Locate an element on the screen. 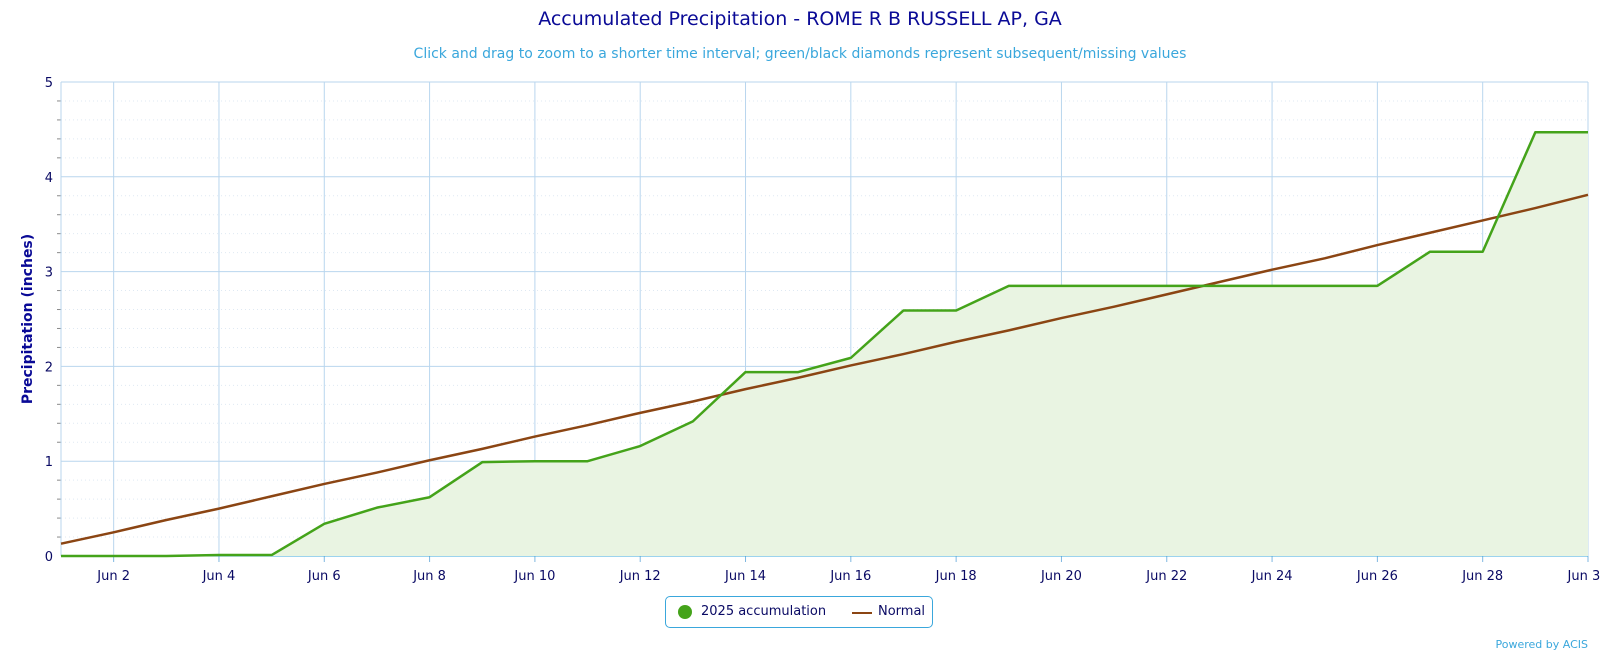 This screenshot has width=1600, height=654. y-tick-label: 0 is located at coordinates (49, 557).